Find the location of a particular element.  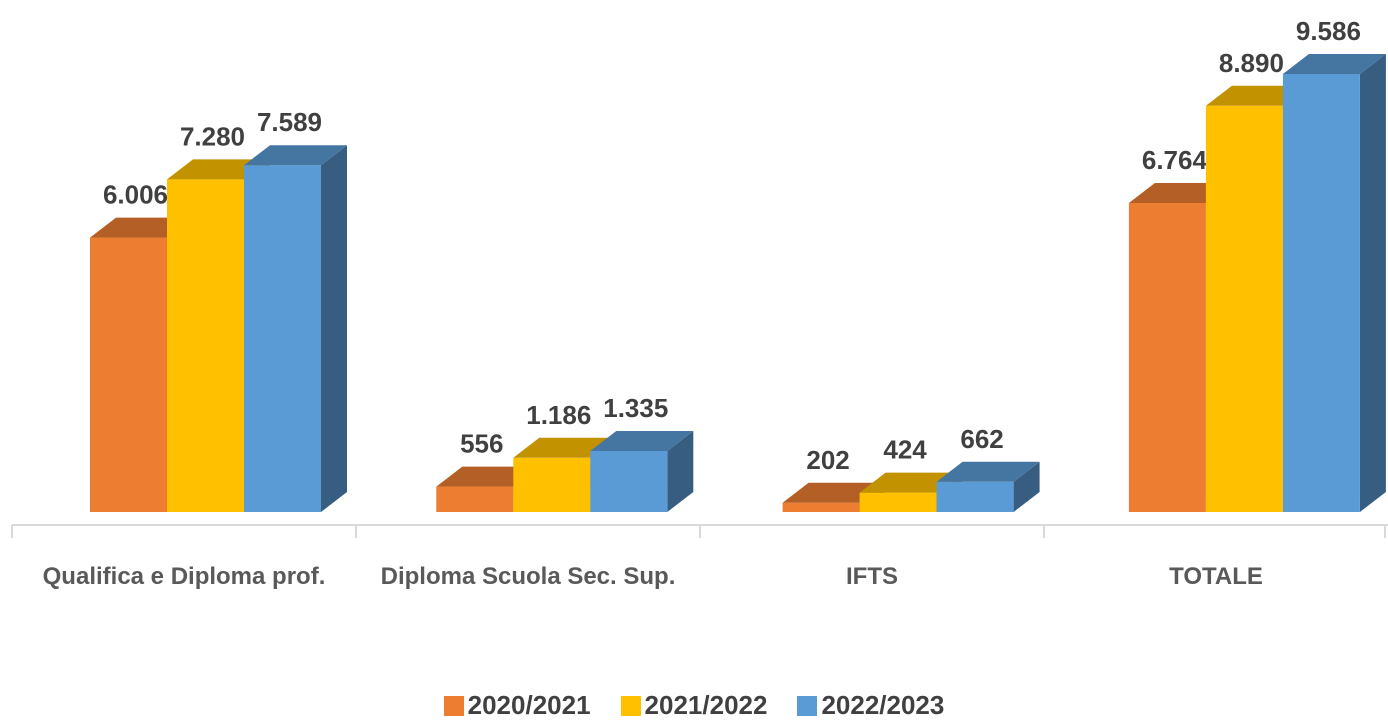

legend-item: 2022/2023 is located at coordinates (870, 705).